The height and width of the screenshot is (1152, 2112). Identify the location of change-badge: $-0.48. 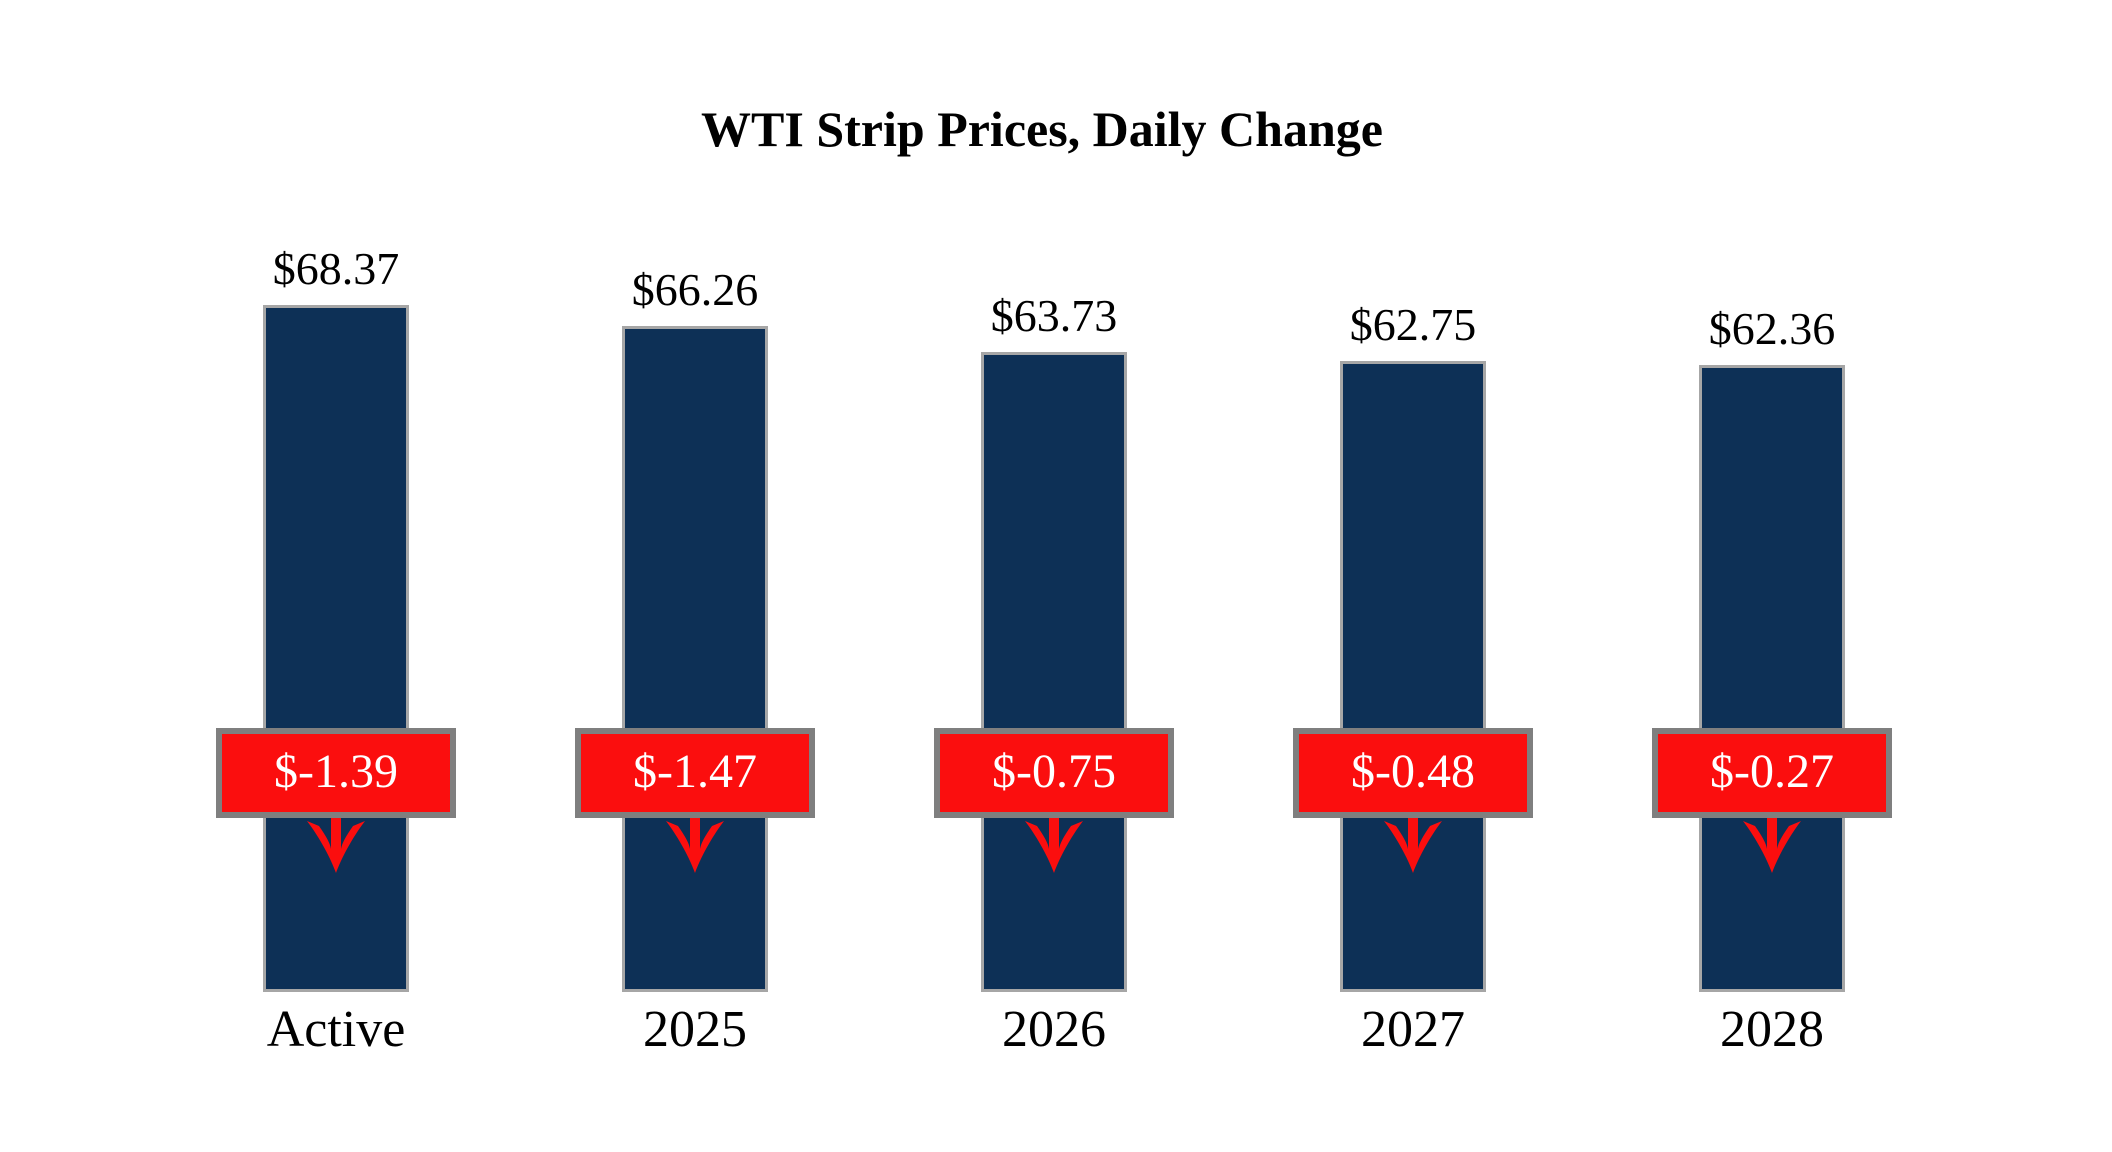
(1413, 773).